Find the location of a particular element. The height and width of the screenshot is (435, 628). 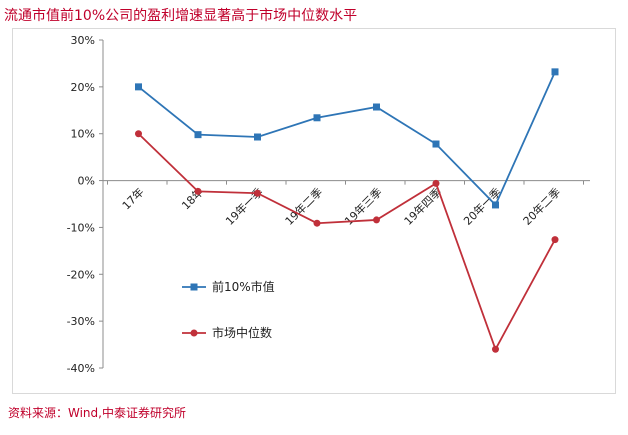

x-tick-label: 18年 is located at coordinates (193, 199).